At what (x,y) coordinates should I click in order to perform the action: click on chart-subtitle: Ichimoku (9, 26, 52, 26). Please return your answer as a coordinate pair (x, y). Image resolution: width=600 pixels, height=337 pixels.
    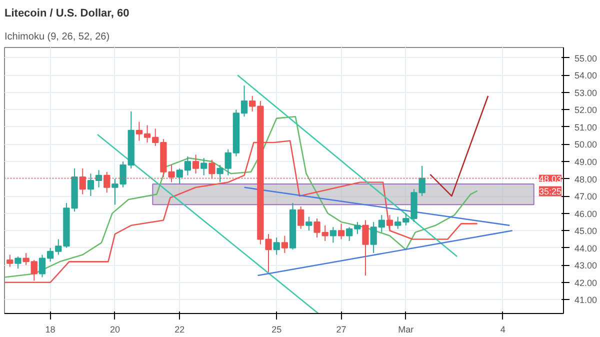
    Looking at the image, I should click on (57, 37).